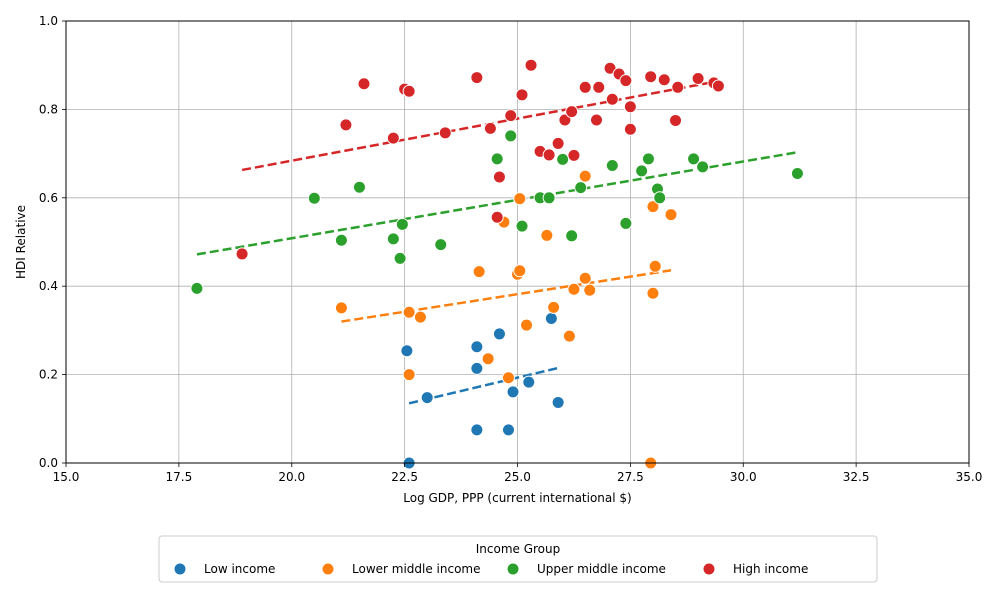  I want to click on legend-item-upper-middle-income: Upper middle income, so click(586, 569).